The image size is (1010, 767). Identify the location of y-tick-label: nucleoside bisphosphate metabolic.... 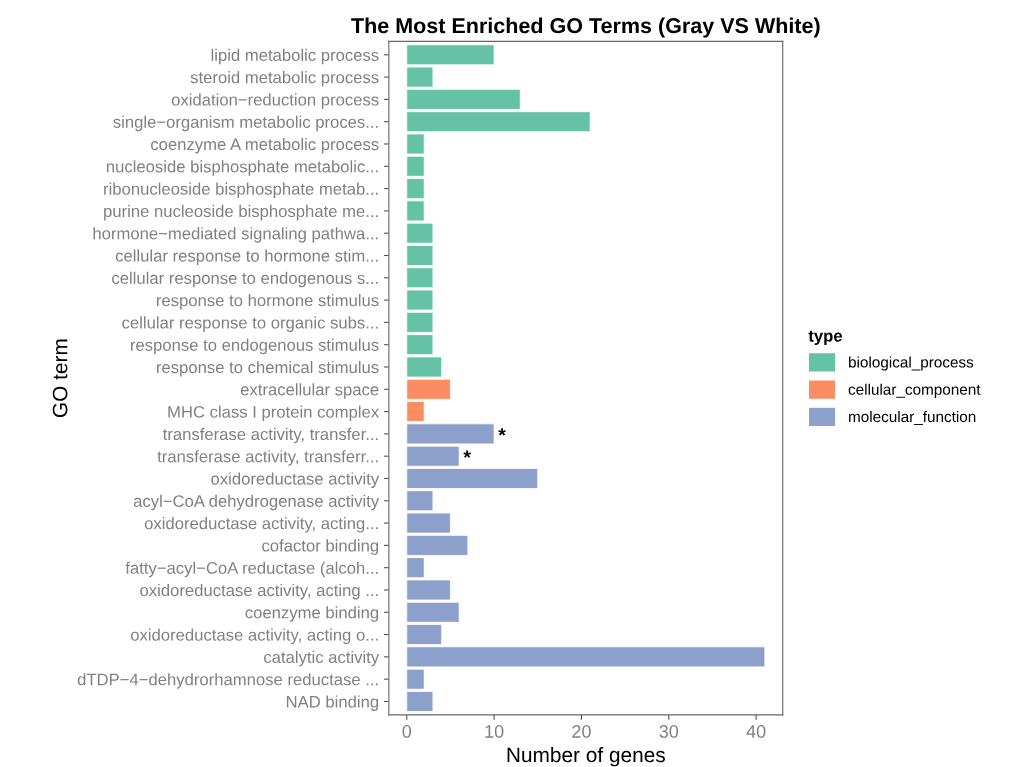
(242, 168).